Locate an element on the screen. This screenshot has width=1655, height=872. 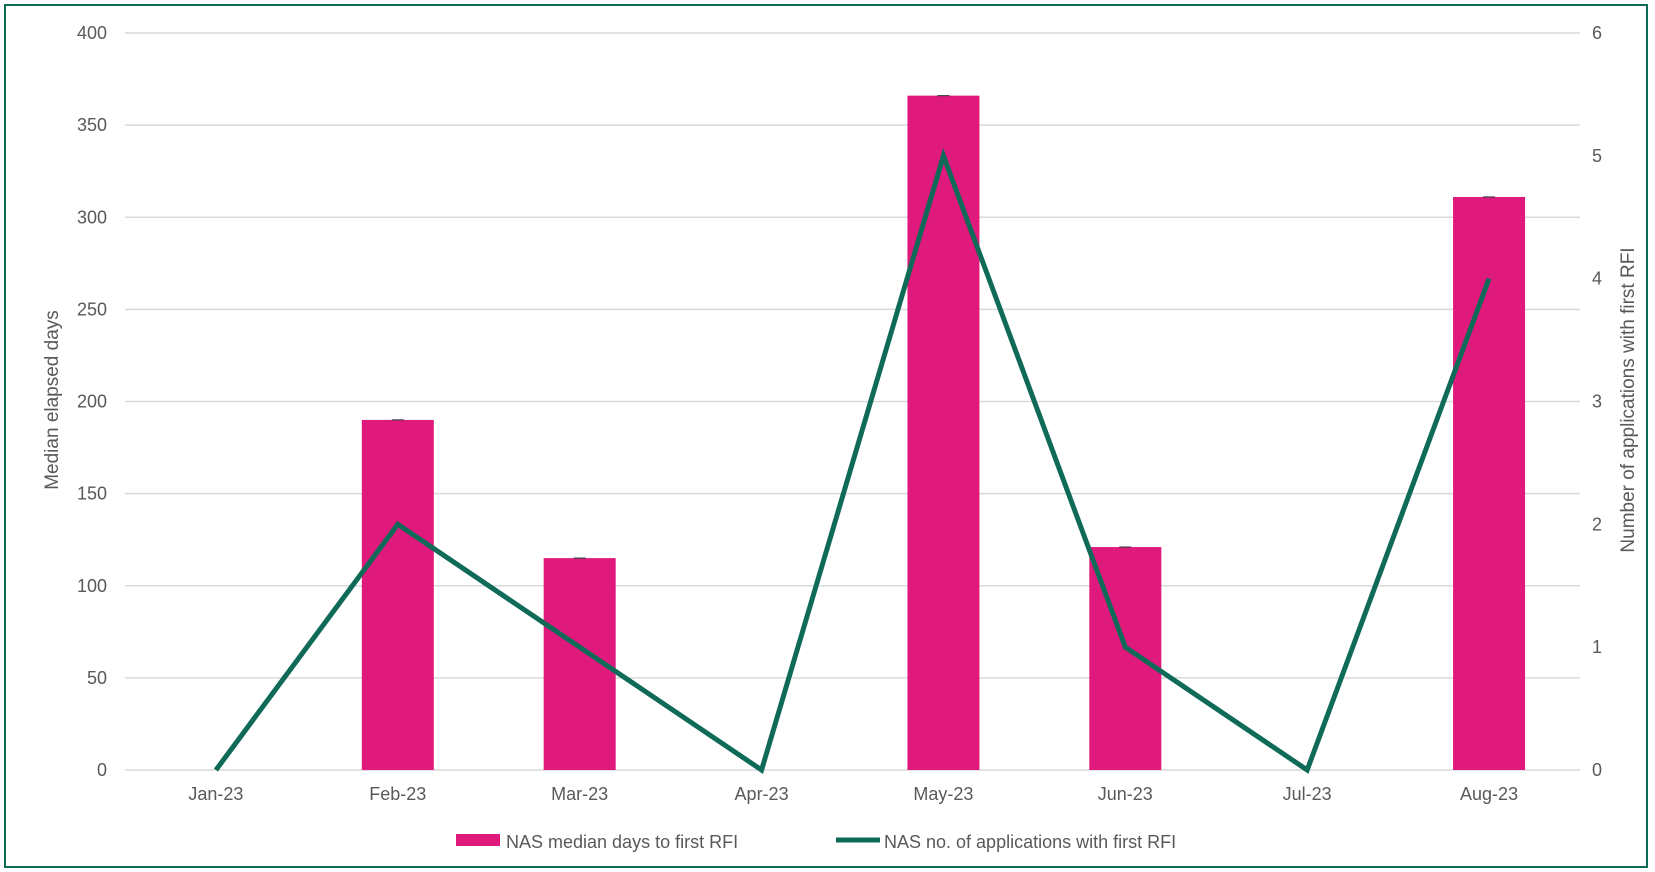
x-tick-label: Mar-23 is located at coordinates (579, 794).